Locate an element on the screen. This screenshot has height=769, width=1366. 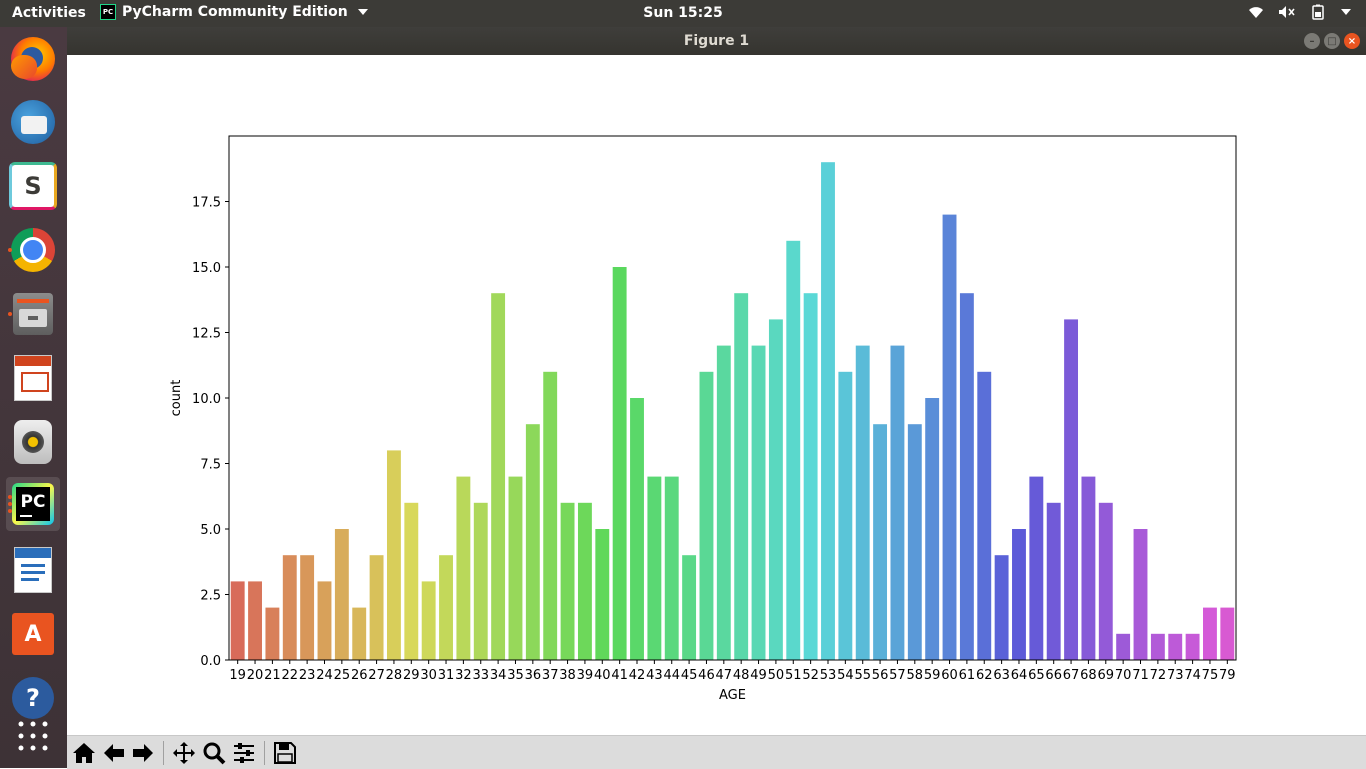
system-indicators is located at coordinates (1300, 12).